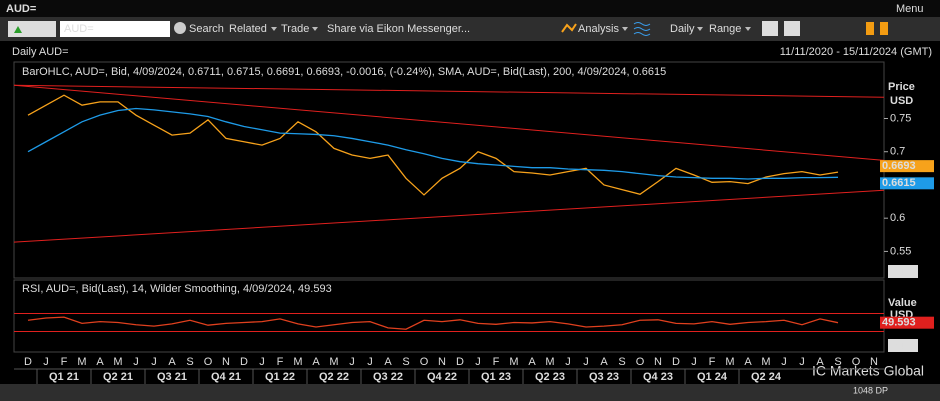 The image size is (940, 401). I want to click on quote-button-label: Q, so click(35, 29).